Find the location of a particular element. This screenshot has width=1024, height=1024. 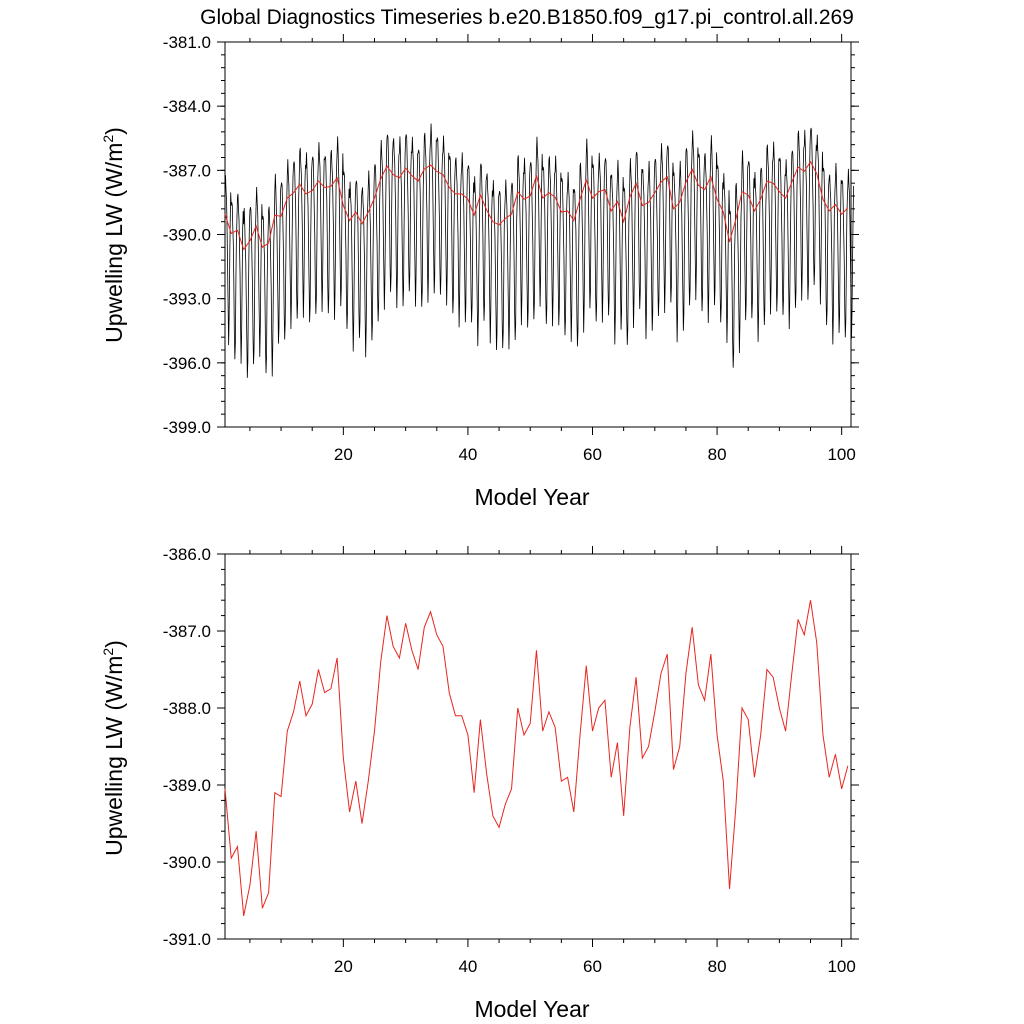

chart-bottom-x-tick-labels: 20 40 60 80 100 is located at coordinates (595, 966).